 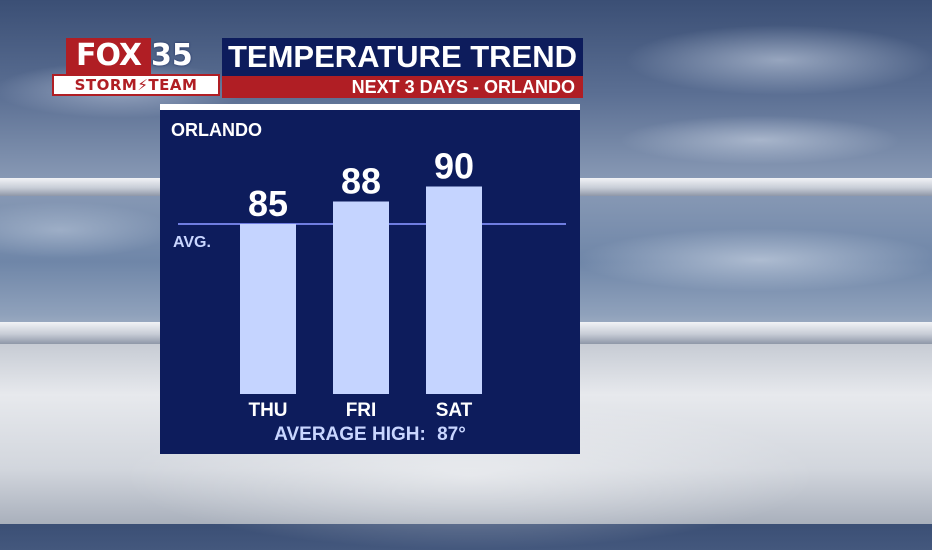 I want to click on page-subtitle: NEXT 3 DAYS - ORLANDO, so click(x=402, y=87).